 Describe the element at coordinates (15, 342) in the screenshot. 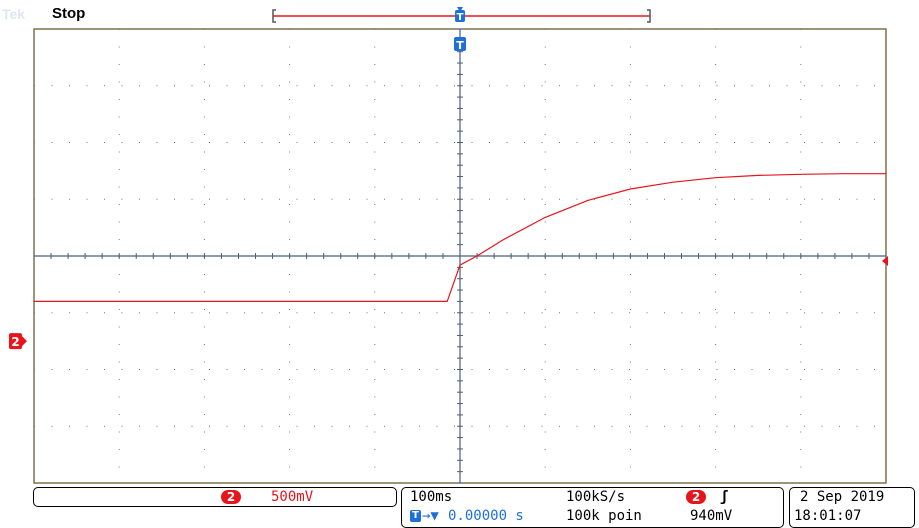

I see `channel2-ground-label: 2` at that location.